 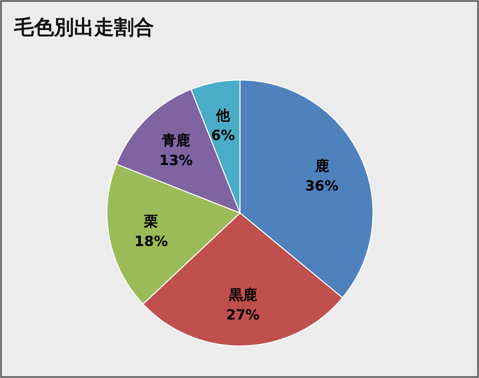 I want to click on chart-title: 毛色別出走割合, so click(x=83, y=27).